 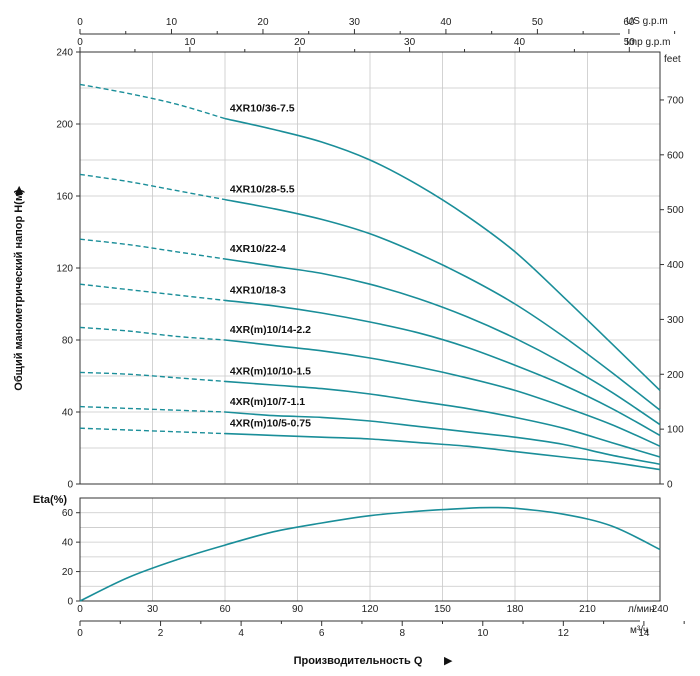 What do you see at coordinates (153, 609) in the screenshot?
I see `lmin-tick-label: 30` at bounding box center [153, 609].